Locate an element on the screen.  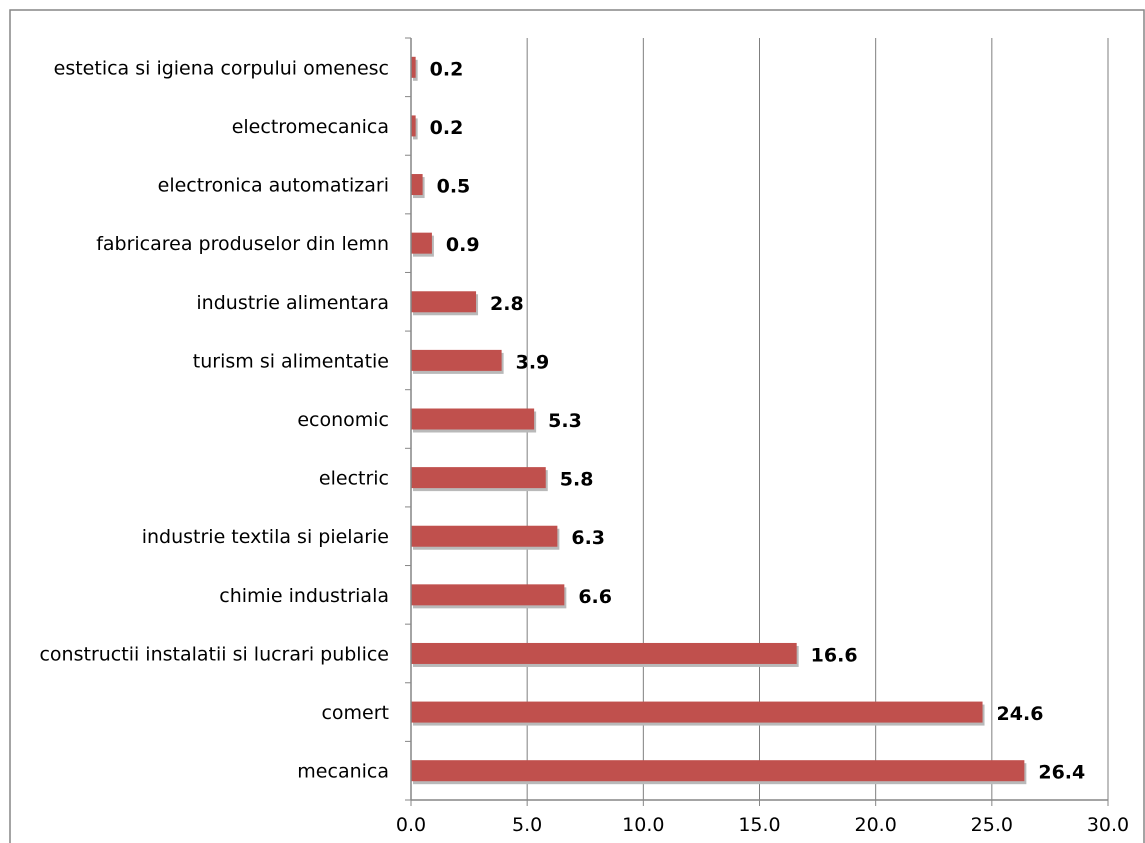
category-label: electromecanica is located at coordinates (310, 127).